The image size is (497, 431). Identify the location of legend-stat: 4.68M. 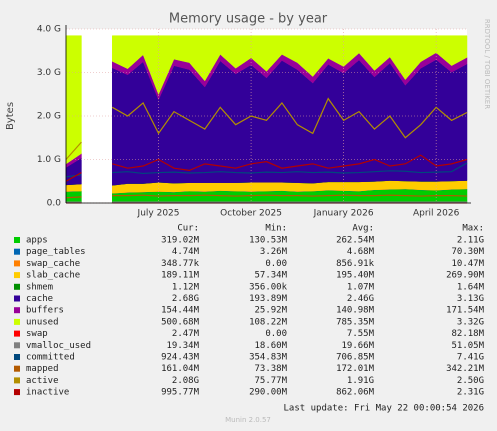
(361, 252).